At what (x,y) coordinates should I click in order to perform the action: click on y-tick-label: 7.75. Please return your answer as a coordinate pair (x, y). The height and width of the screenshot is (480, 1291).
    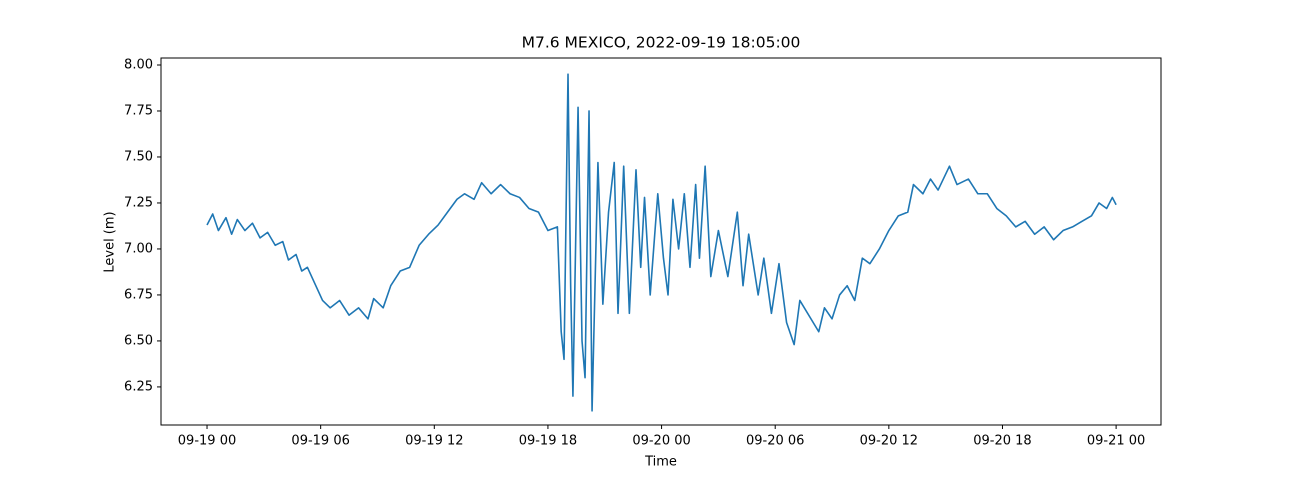
    Looking at the image, I should click on (138, 110).